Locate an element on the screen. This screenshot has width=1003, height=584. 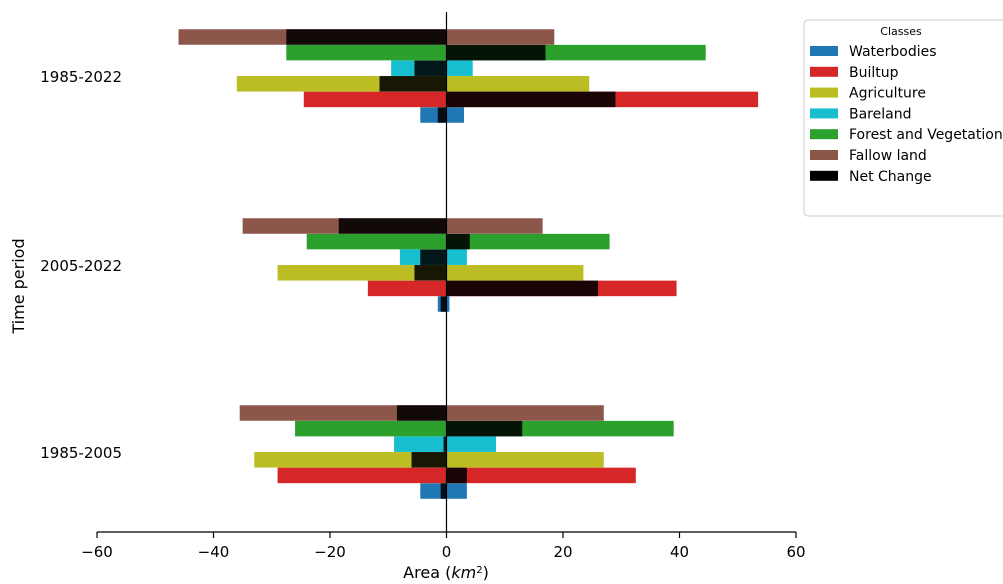
legend-label-builtup: Builtup is located at coordinates (874, 73).